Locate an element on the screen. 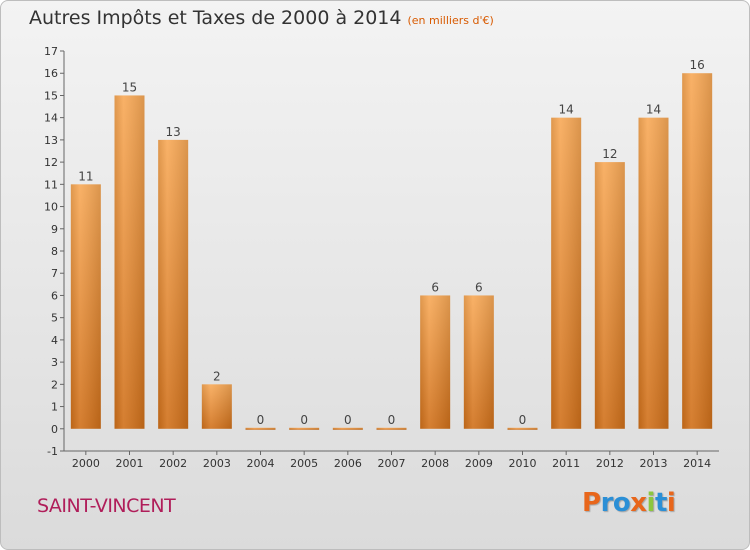  y-tick-label: 11 is located at coordinates (51, 184).